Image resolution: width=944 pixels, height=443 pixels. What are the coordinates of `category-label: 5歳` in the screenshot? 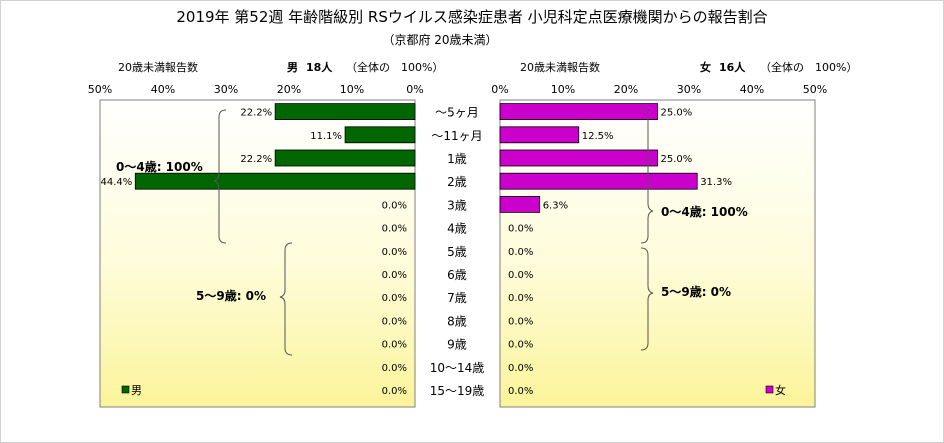 It's located at (457, 252).